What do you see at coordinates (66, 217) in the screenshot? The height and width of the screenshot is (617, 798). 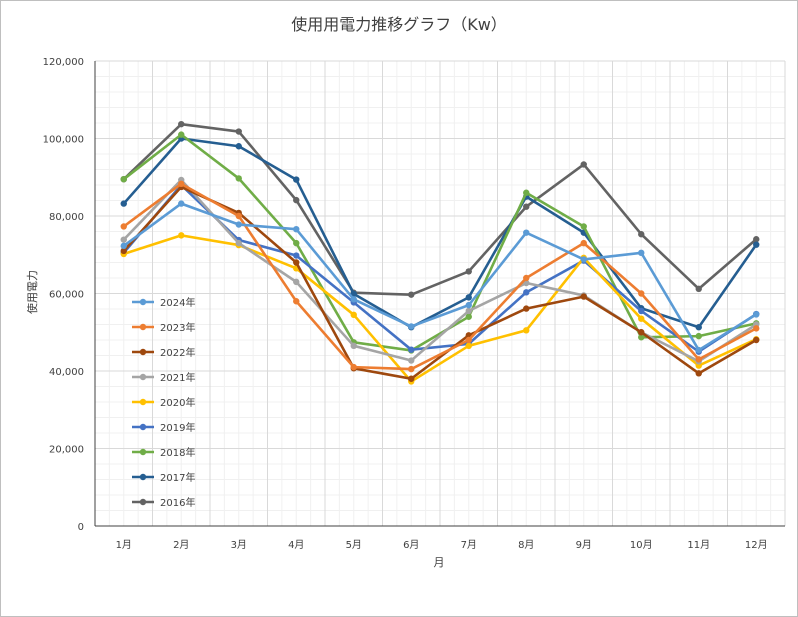 I see `y-tick-label: 80,000` at bounding box center [66, 217].